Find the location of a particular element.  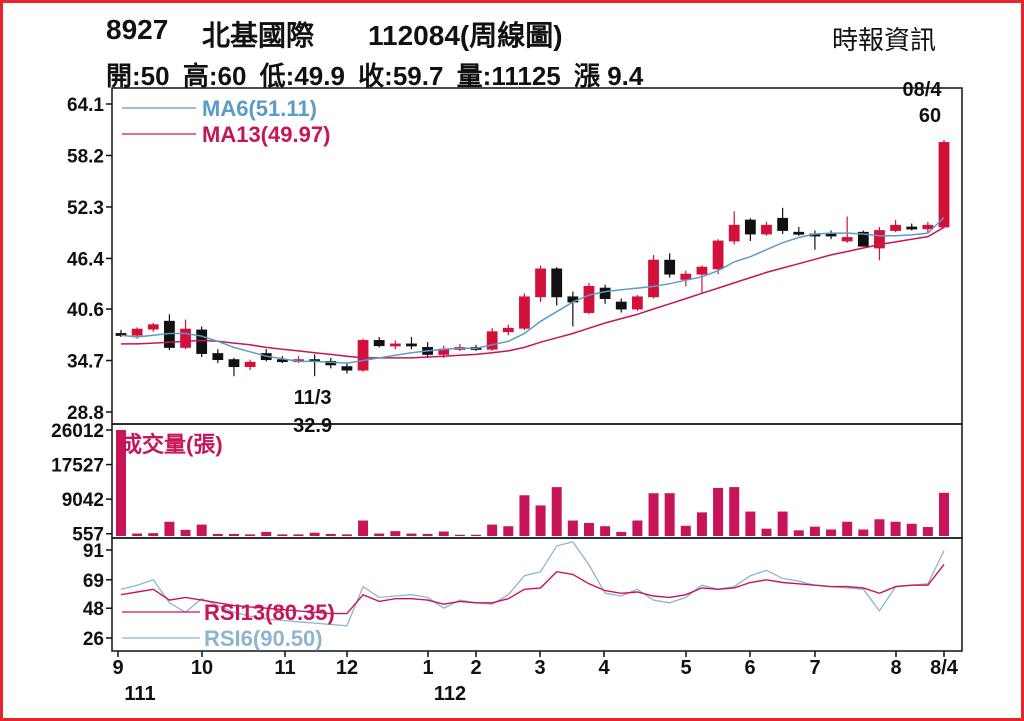

price-tick-label: 58.2 is located at coordinates (85, 156).